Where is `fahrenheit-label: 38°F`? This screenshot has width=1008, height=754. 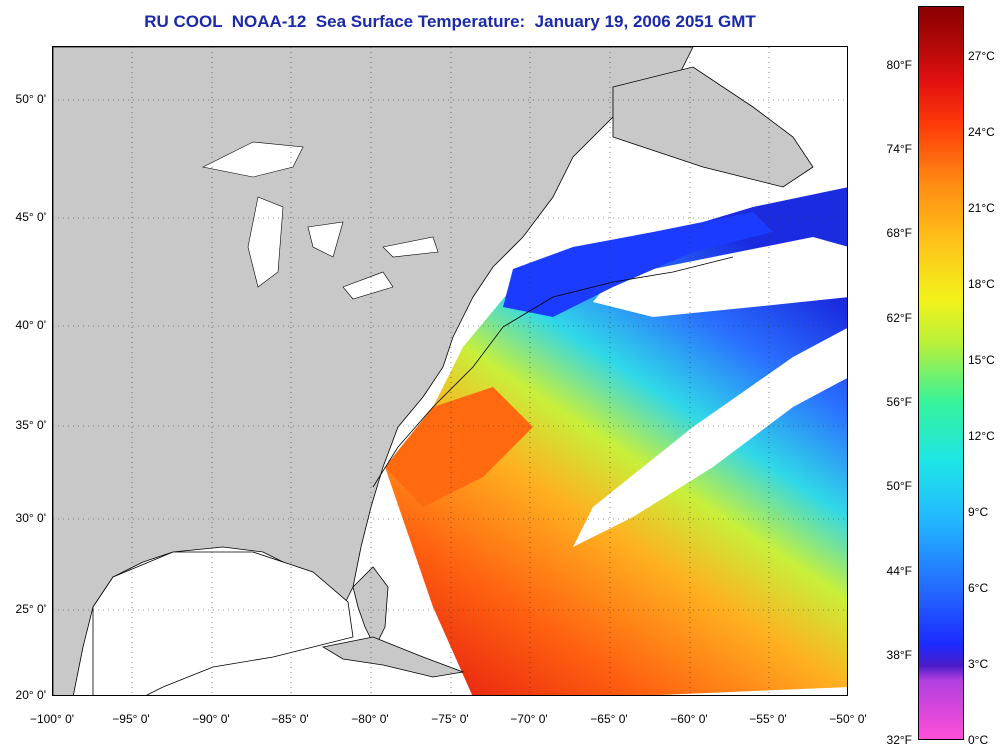 fahrenheit-label: 38°F is located at coordinates (899, 655).